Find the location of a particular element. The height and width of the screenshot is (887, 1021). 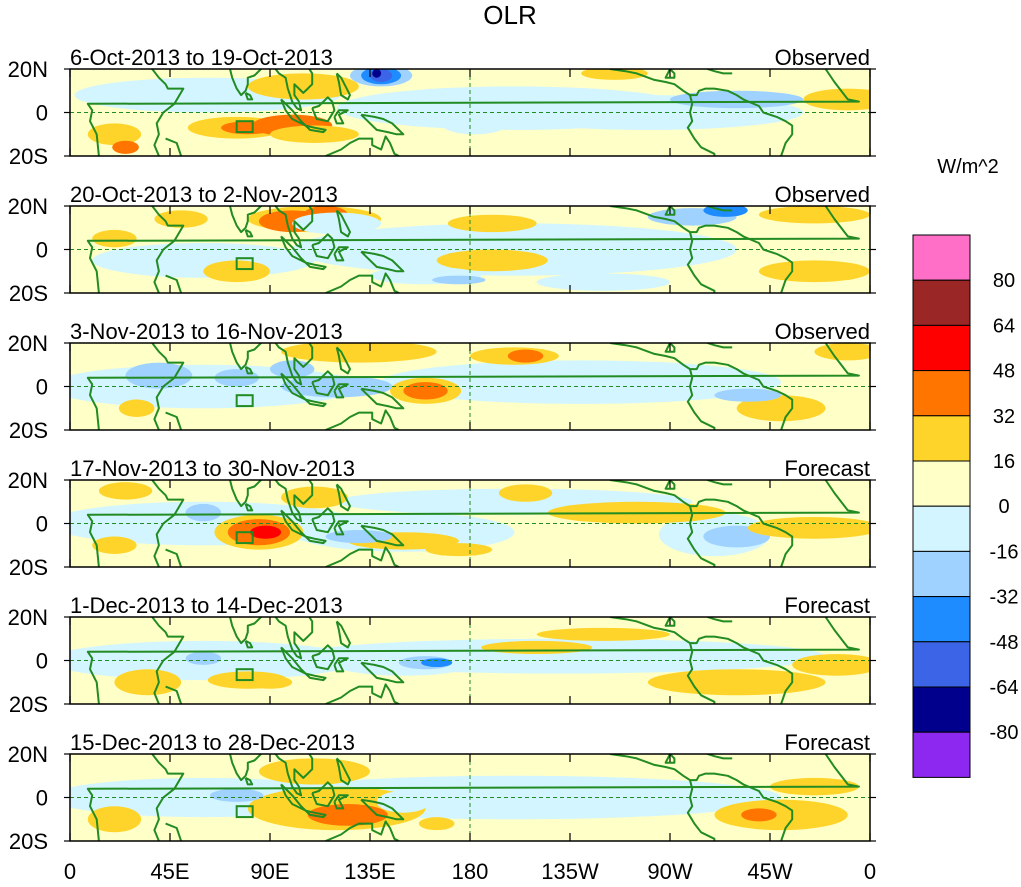

map-panel: 20N 0 20S 6-Oct-2013 to 19-Oct-2013 Observed is located at coordinates (442, 107).